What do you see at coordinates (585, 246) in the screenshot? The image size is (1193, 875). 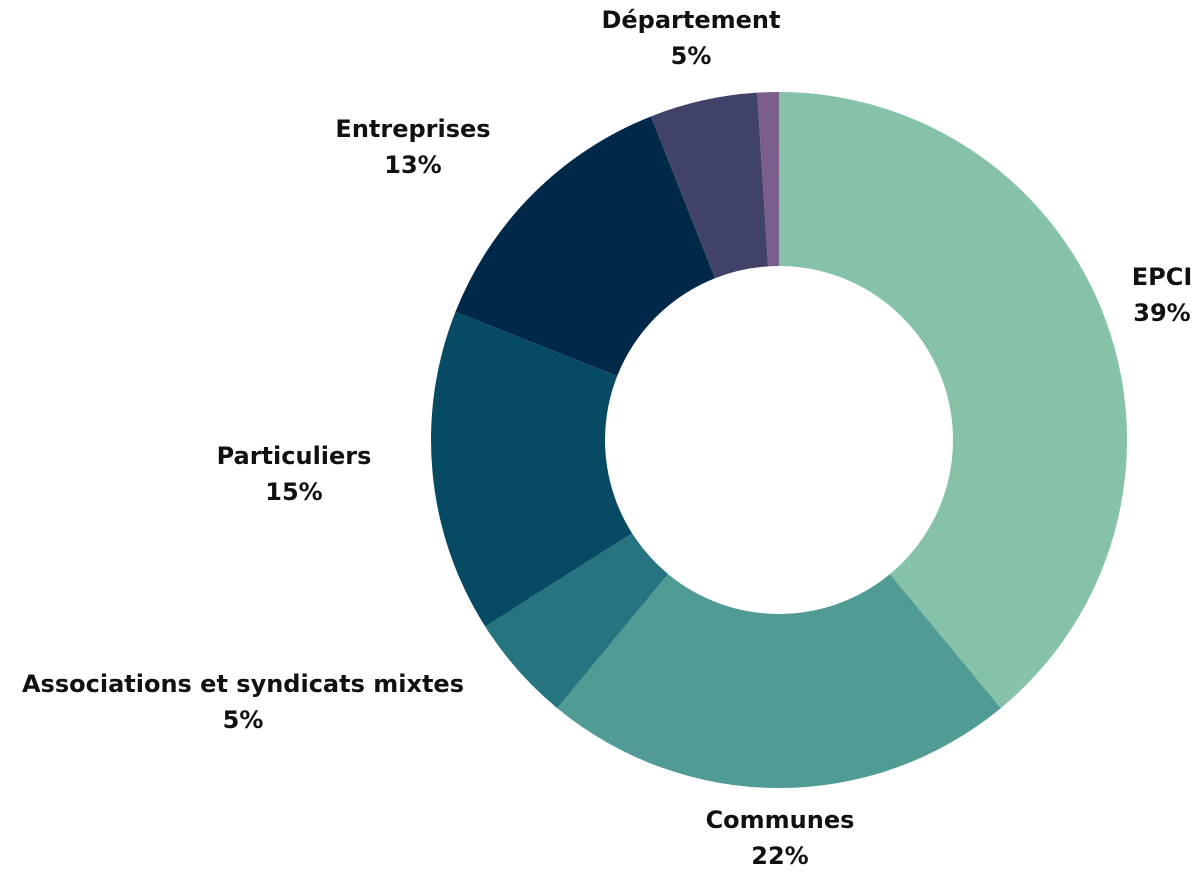 I see `slice-entreprises` at bounding box center [585, 246].